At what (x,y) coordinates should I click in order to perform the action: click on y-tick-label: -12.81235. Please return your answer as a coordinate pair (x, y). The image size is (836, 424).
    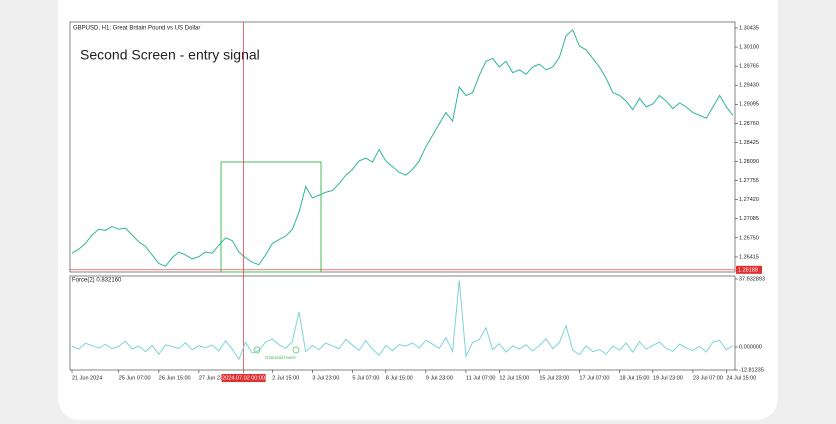
    Looking at the image, I should click on (751, 370).